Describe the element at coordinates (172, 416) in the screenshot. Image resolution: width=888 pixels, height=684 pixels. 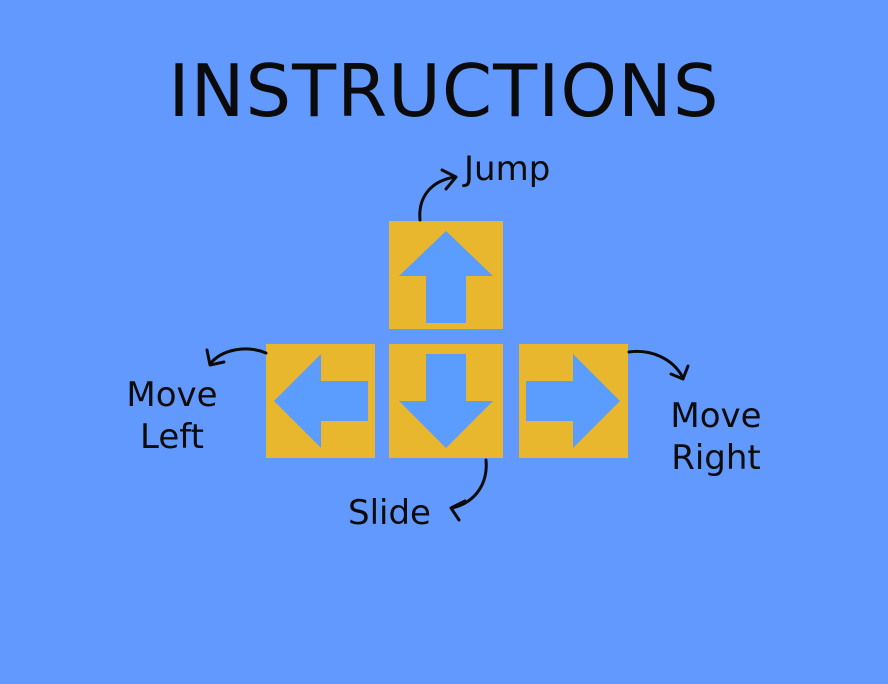
I see `move-left-label: Move Left` at that location.